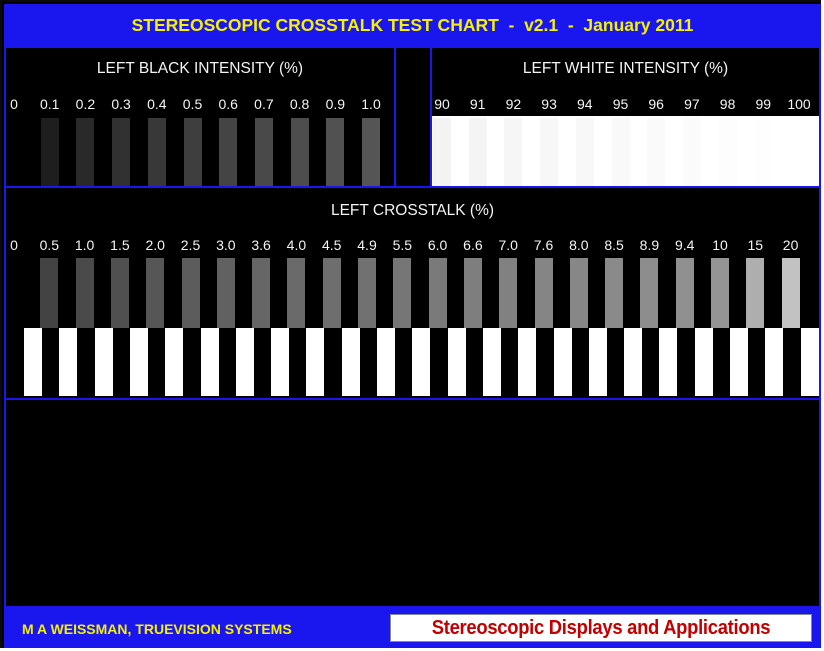 Image resolution: width=824 pixels, height=651 pixels. I want to click on white-level-label: 97, so click(692, 104).